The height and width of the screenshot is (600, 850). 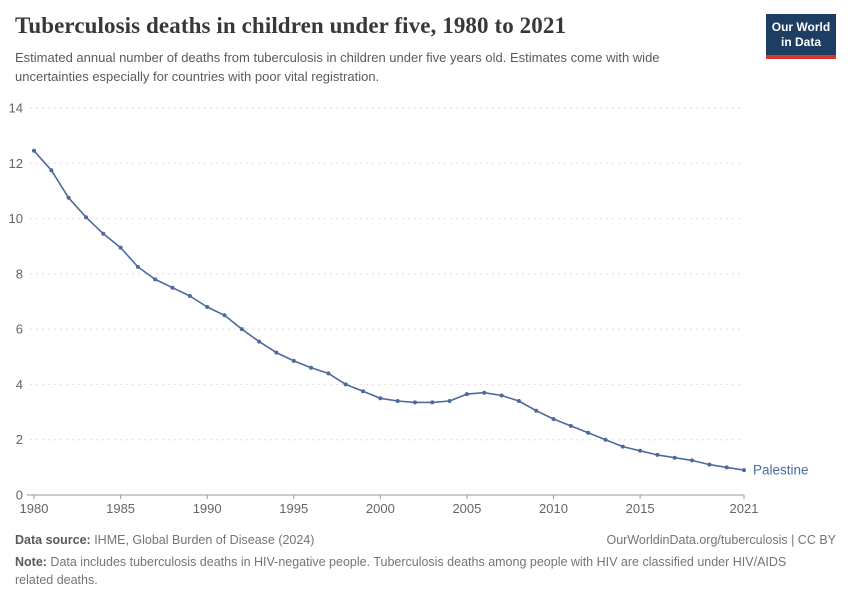 What do you see at coordinates (801, 27) in the screenshot?
I see `owid-logo-line1: Our World` at bounding box center [801, 27].